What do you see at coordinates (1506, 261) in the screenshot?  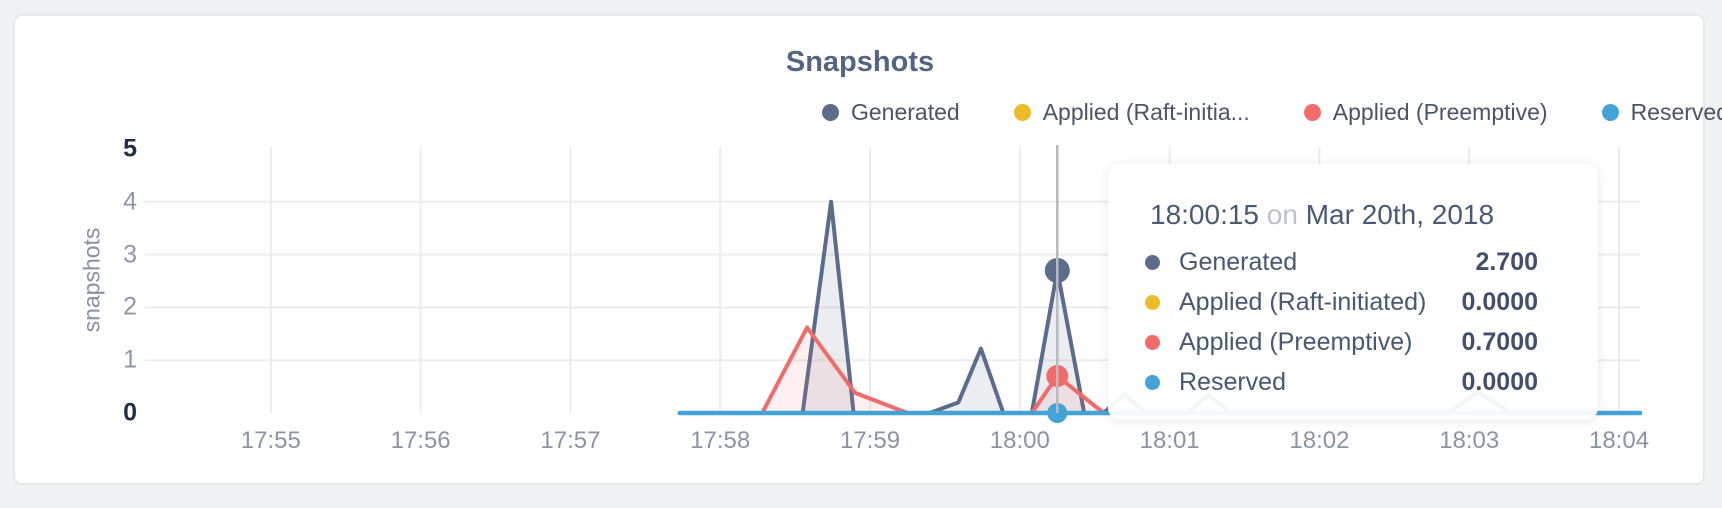 I see `tooltip-series-value: 2.700` at bounding box center [1506, 261].